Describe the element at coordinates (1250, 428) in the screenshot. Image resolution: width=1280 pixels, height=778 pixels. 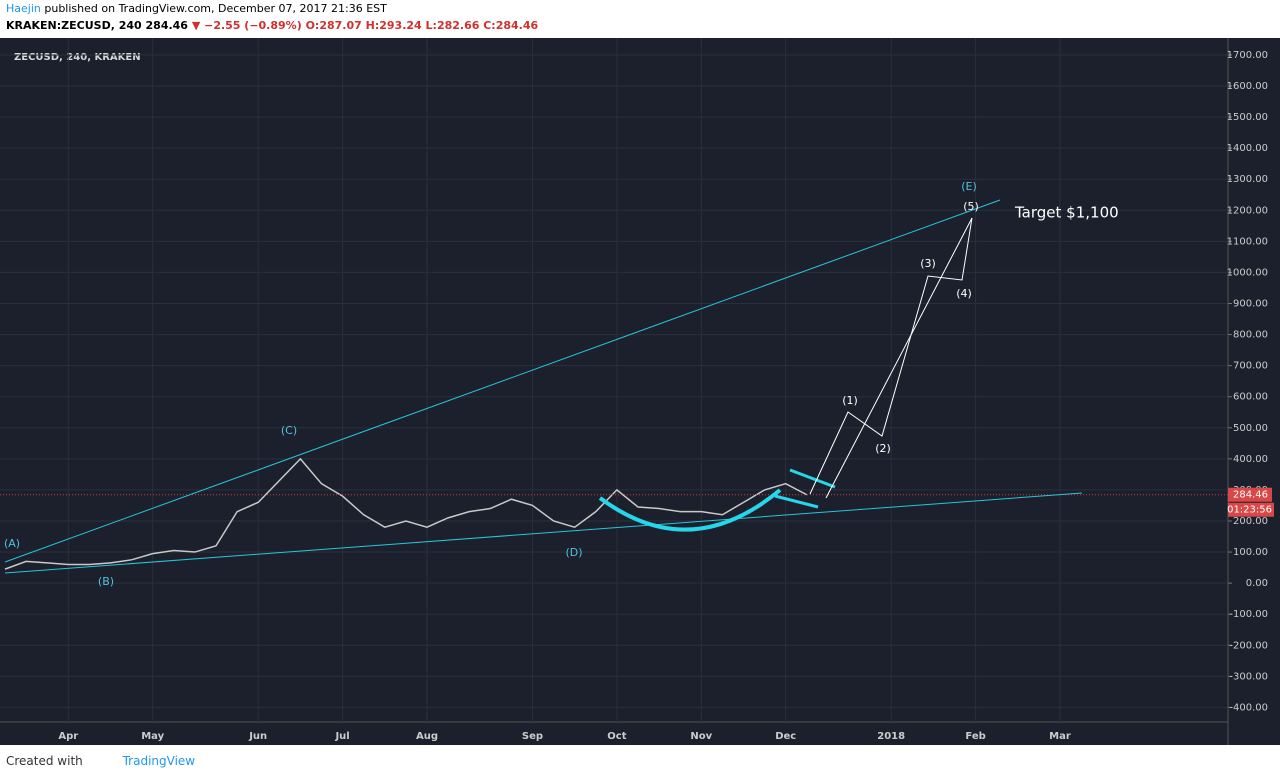
I see `y-tick-label: 500.00` at that location.